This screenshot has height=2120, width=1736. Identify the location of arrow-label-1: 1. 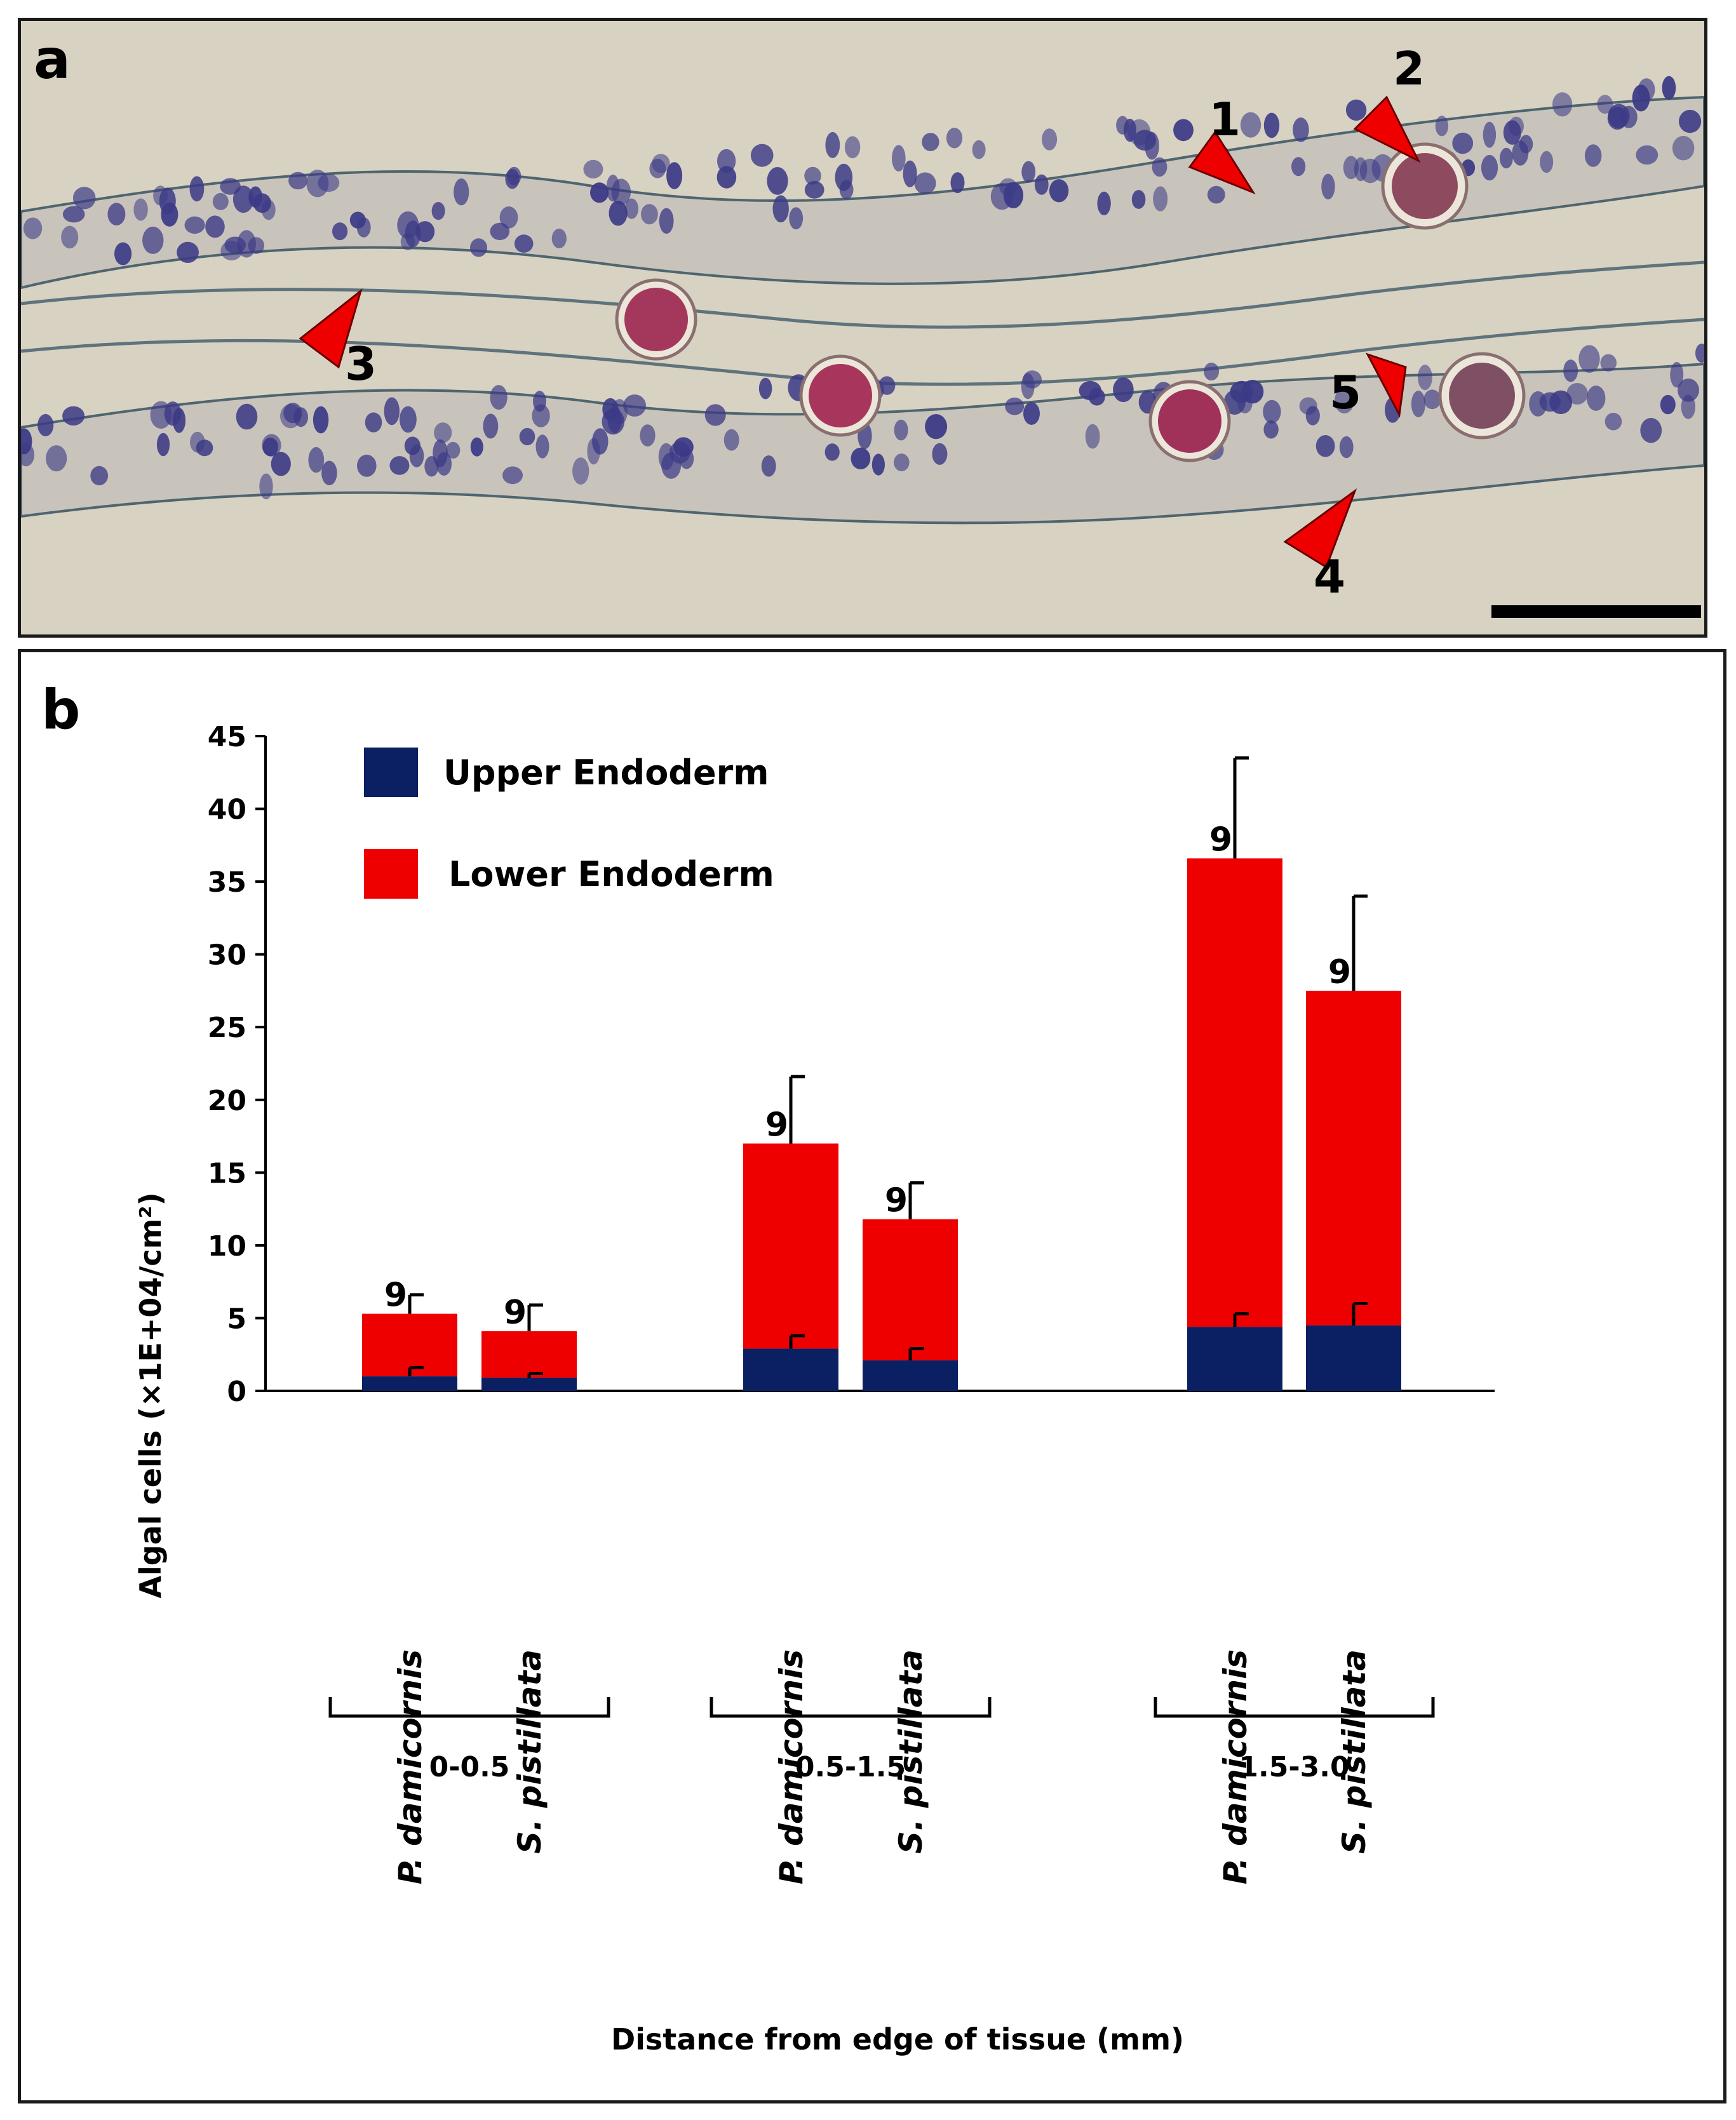
(1225, 120).